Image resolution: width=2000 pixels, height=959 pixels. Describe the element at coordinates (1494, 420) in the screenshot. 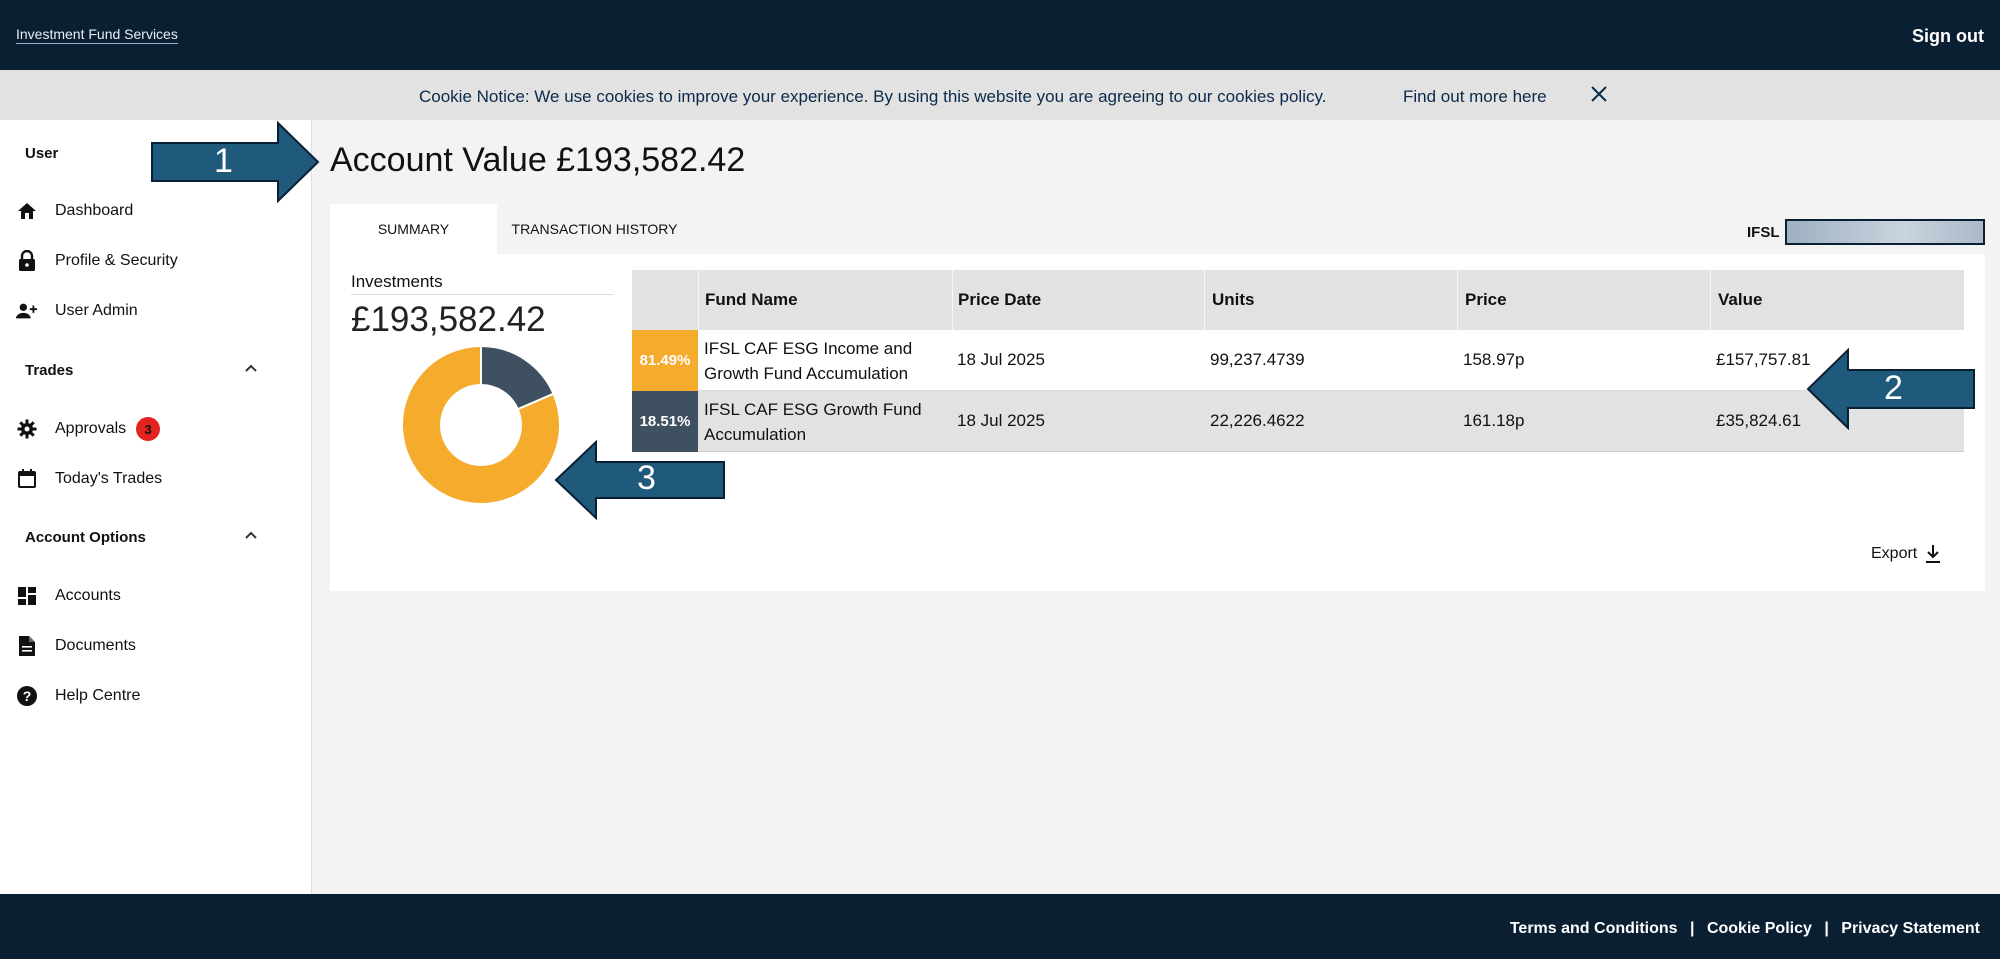

I see `price-cell: 161.18p` at that location.